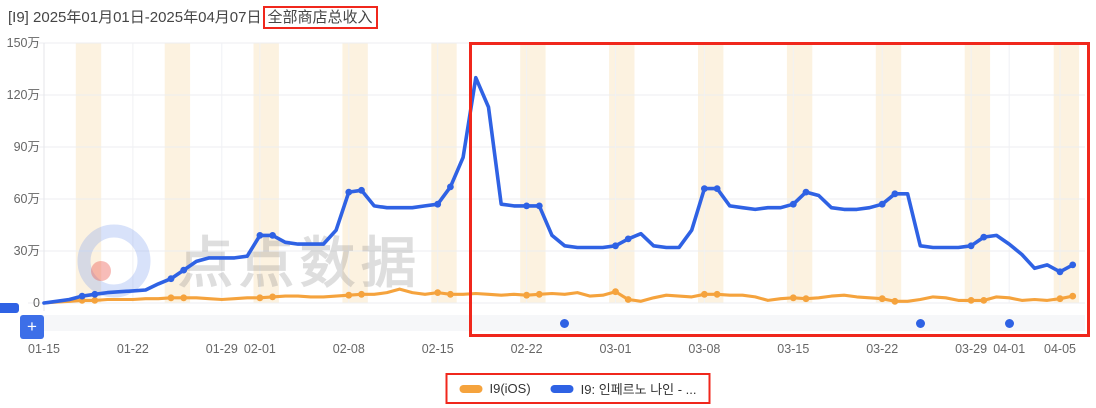  I want to click on zoom-in-button: +, so click(32, 327).